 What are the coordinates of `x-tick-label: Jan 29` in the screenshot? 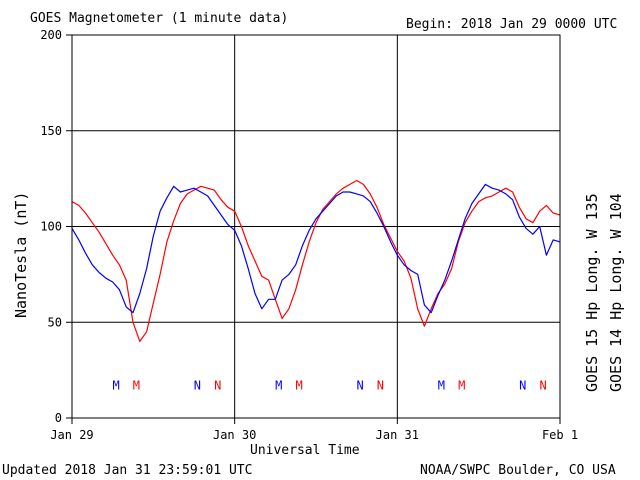 It's located at (71, 435).